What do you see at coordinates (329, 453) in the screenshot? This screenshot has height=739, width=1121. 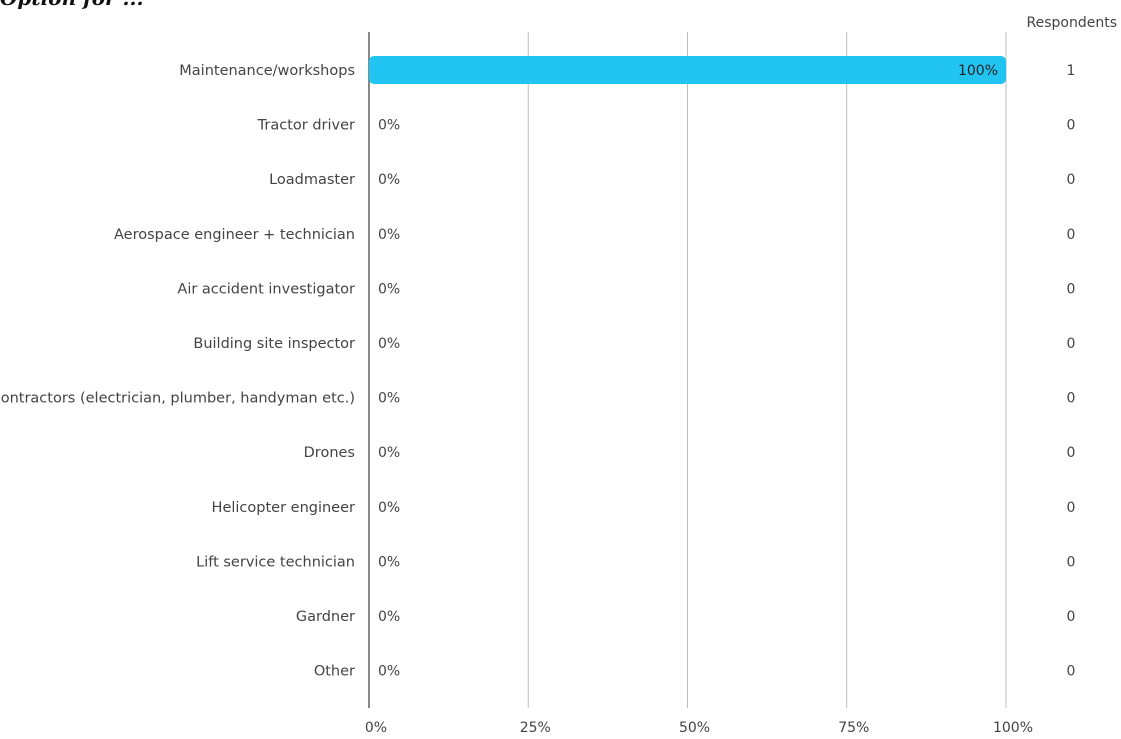 I see `category-label: Drones` at bounding box center [329, 453].